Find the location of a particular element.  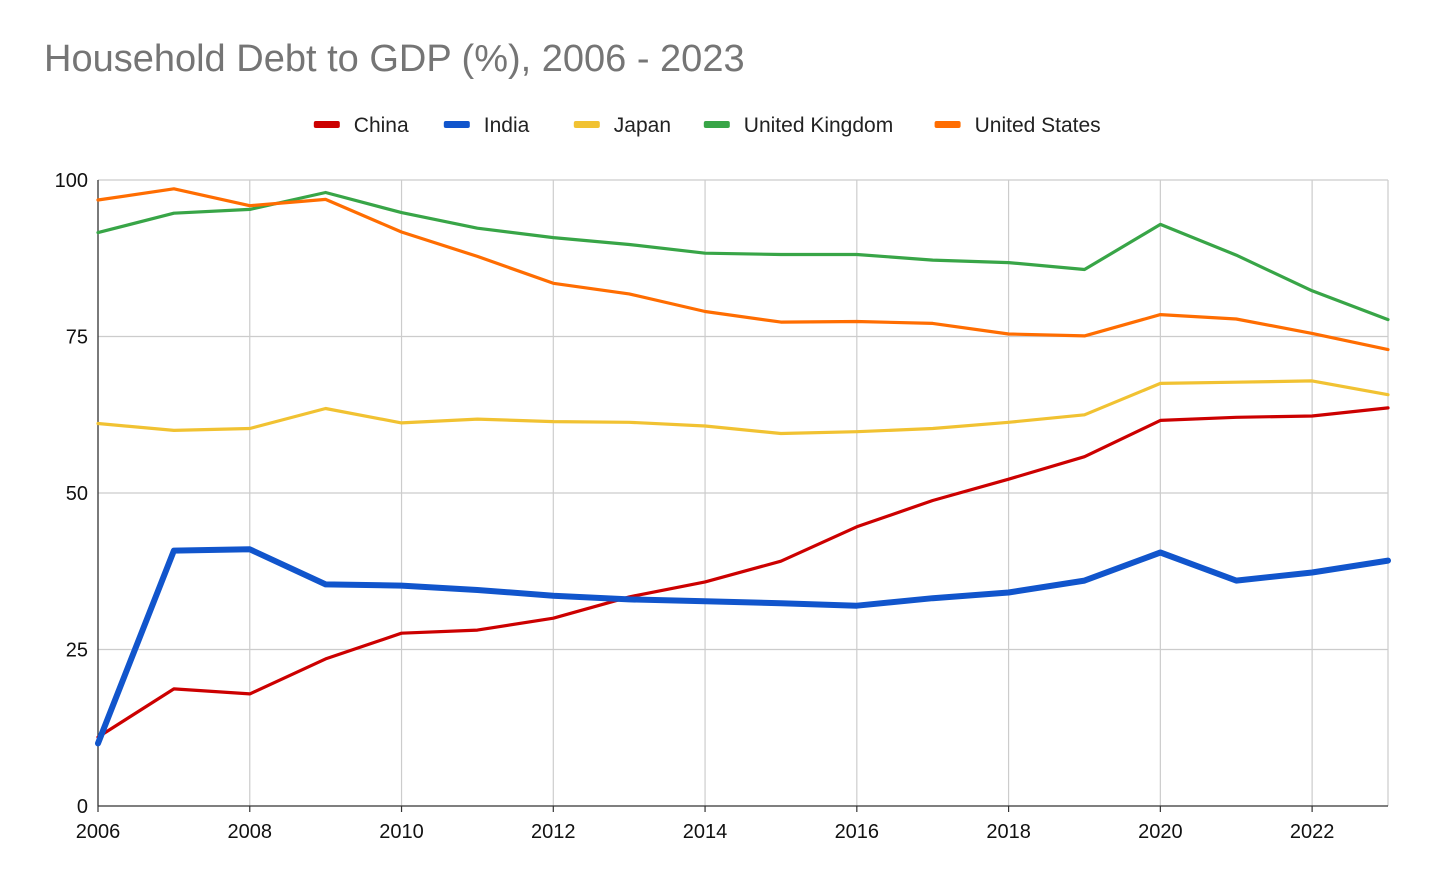

y-tick-label: 50 is located at coordinates (77, 494).